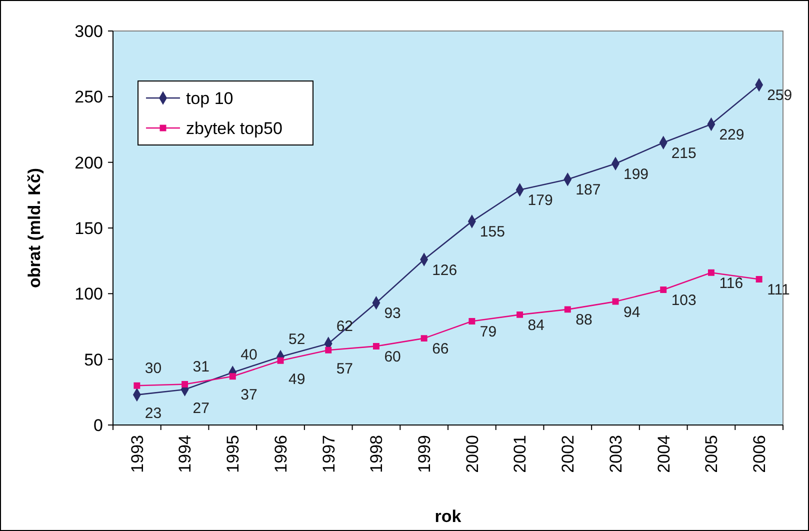  Describe the element at coordinates (424, 454) in the screenshot. I see `x-tick-label: 1999` at that location.